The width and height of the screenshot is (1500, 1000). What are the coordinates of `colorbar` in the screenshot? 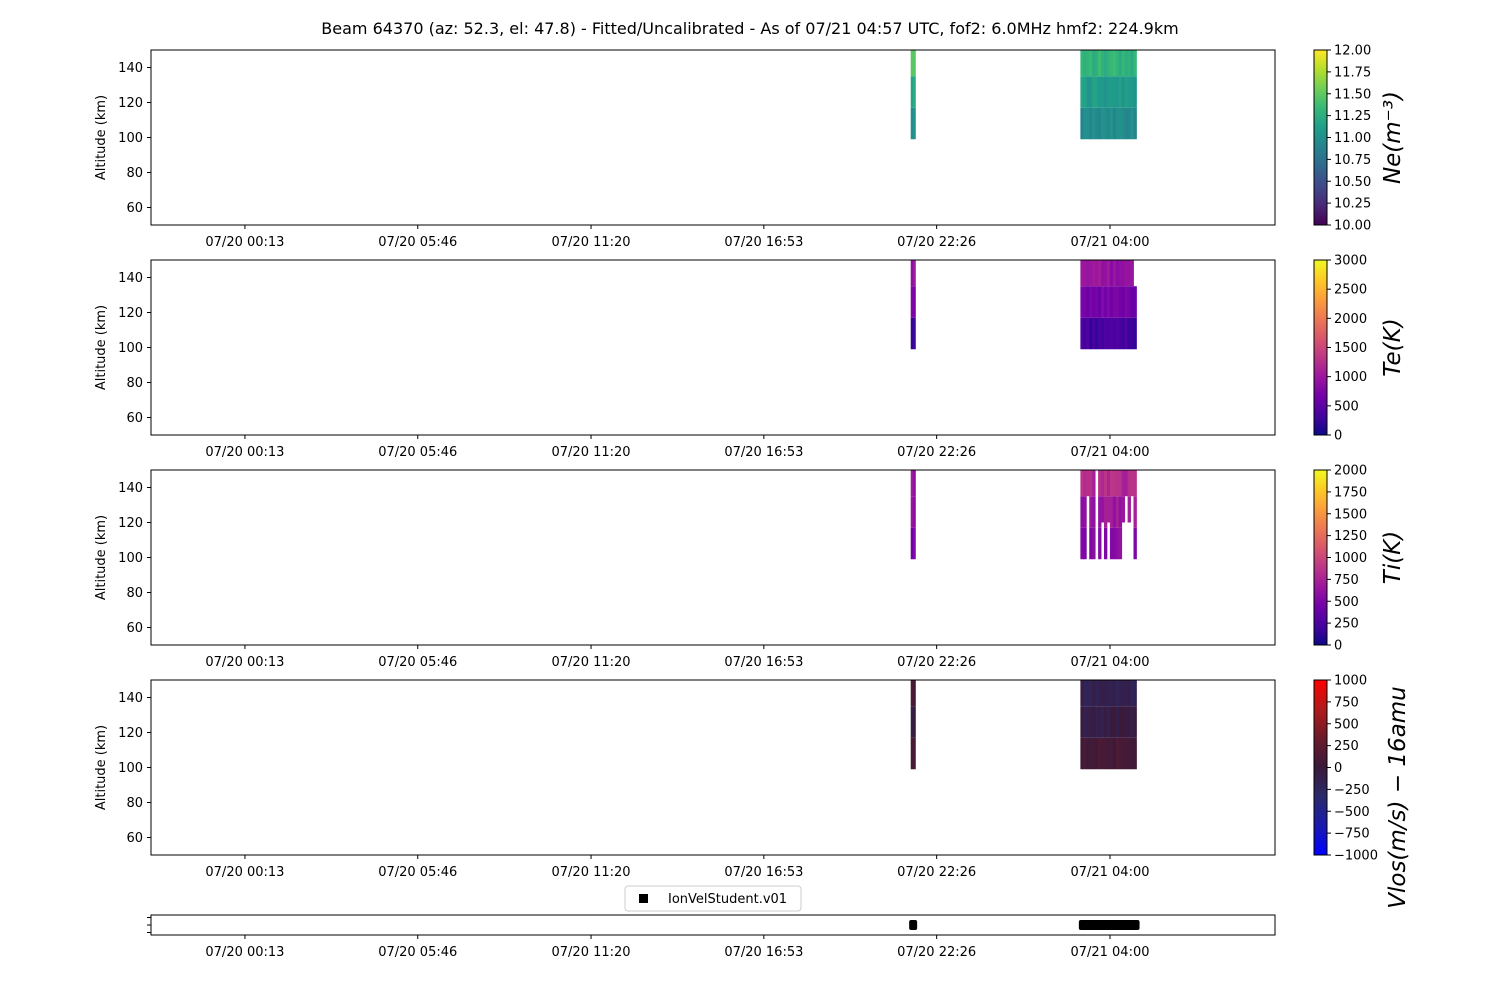 It's located at (1320, 137).